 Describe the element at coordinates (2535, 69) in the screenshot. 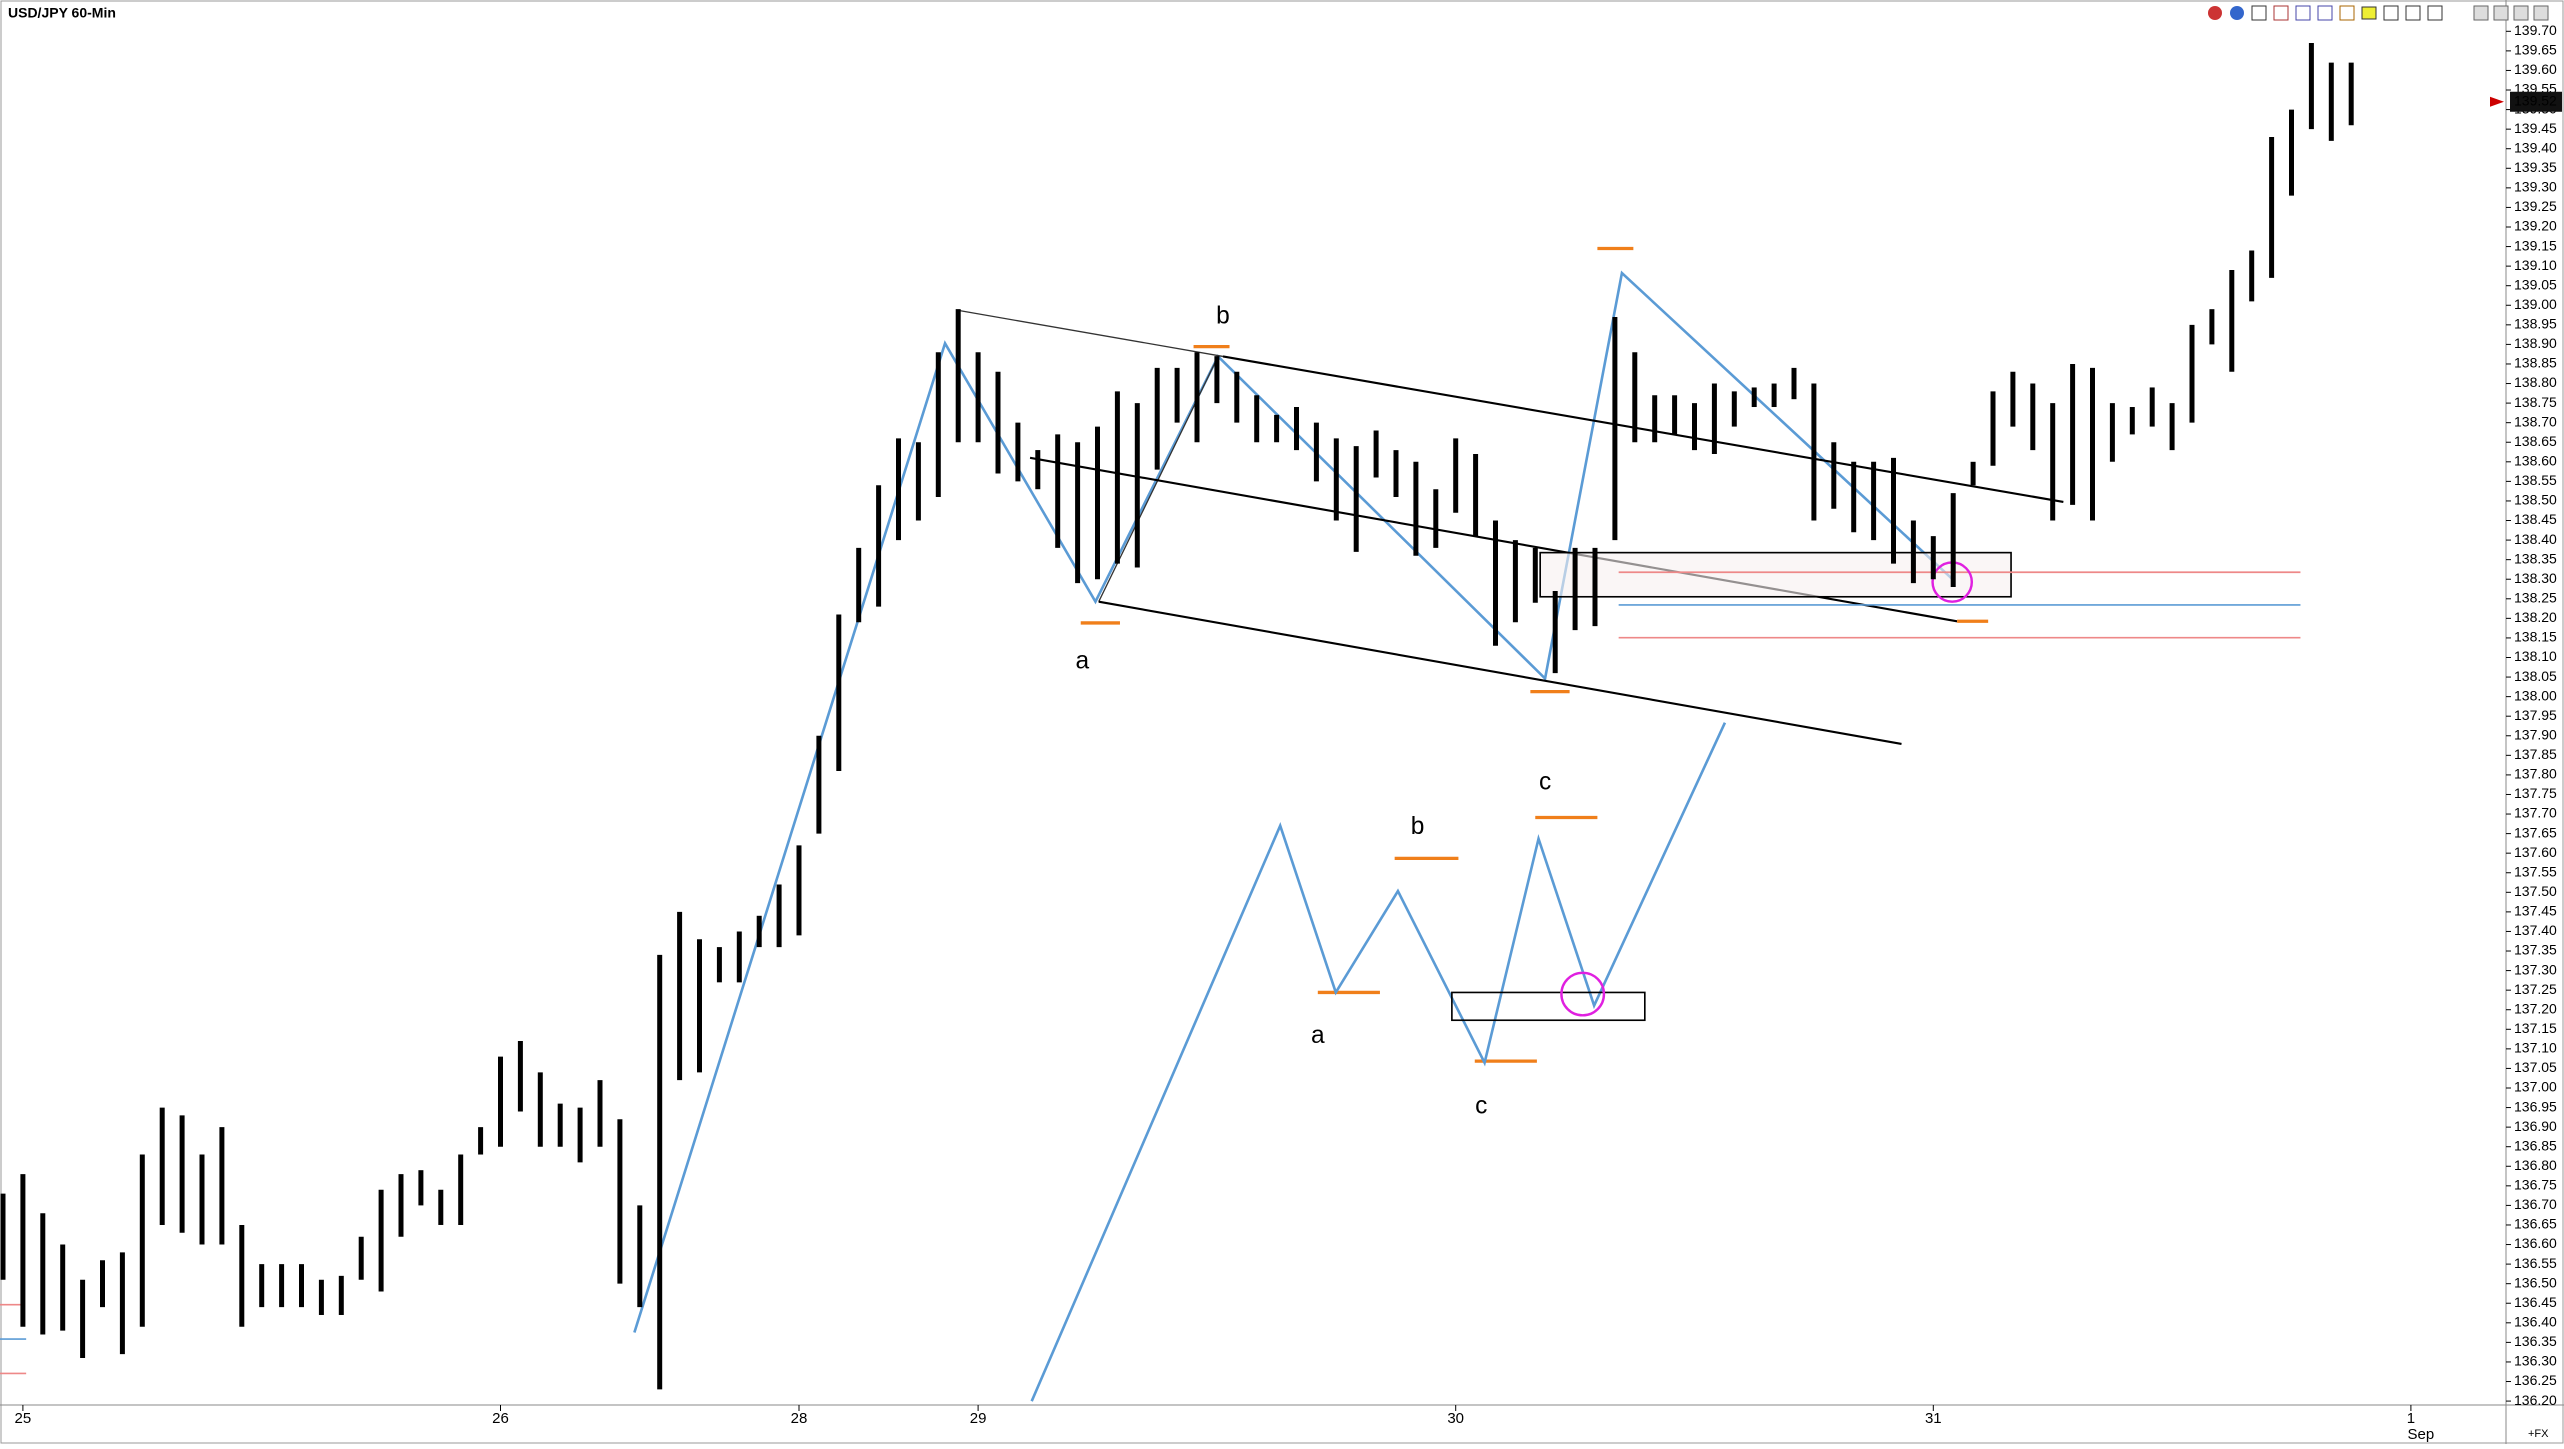

I see `y-tick-label: 139.60` at that location.